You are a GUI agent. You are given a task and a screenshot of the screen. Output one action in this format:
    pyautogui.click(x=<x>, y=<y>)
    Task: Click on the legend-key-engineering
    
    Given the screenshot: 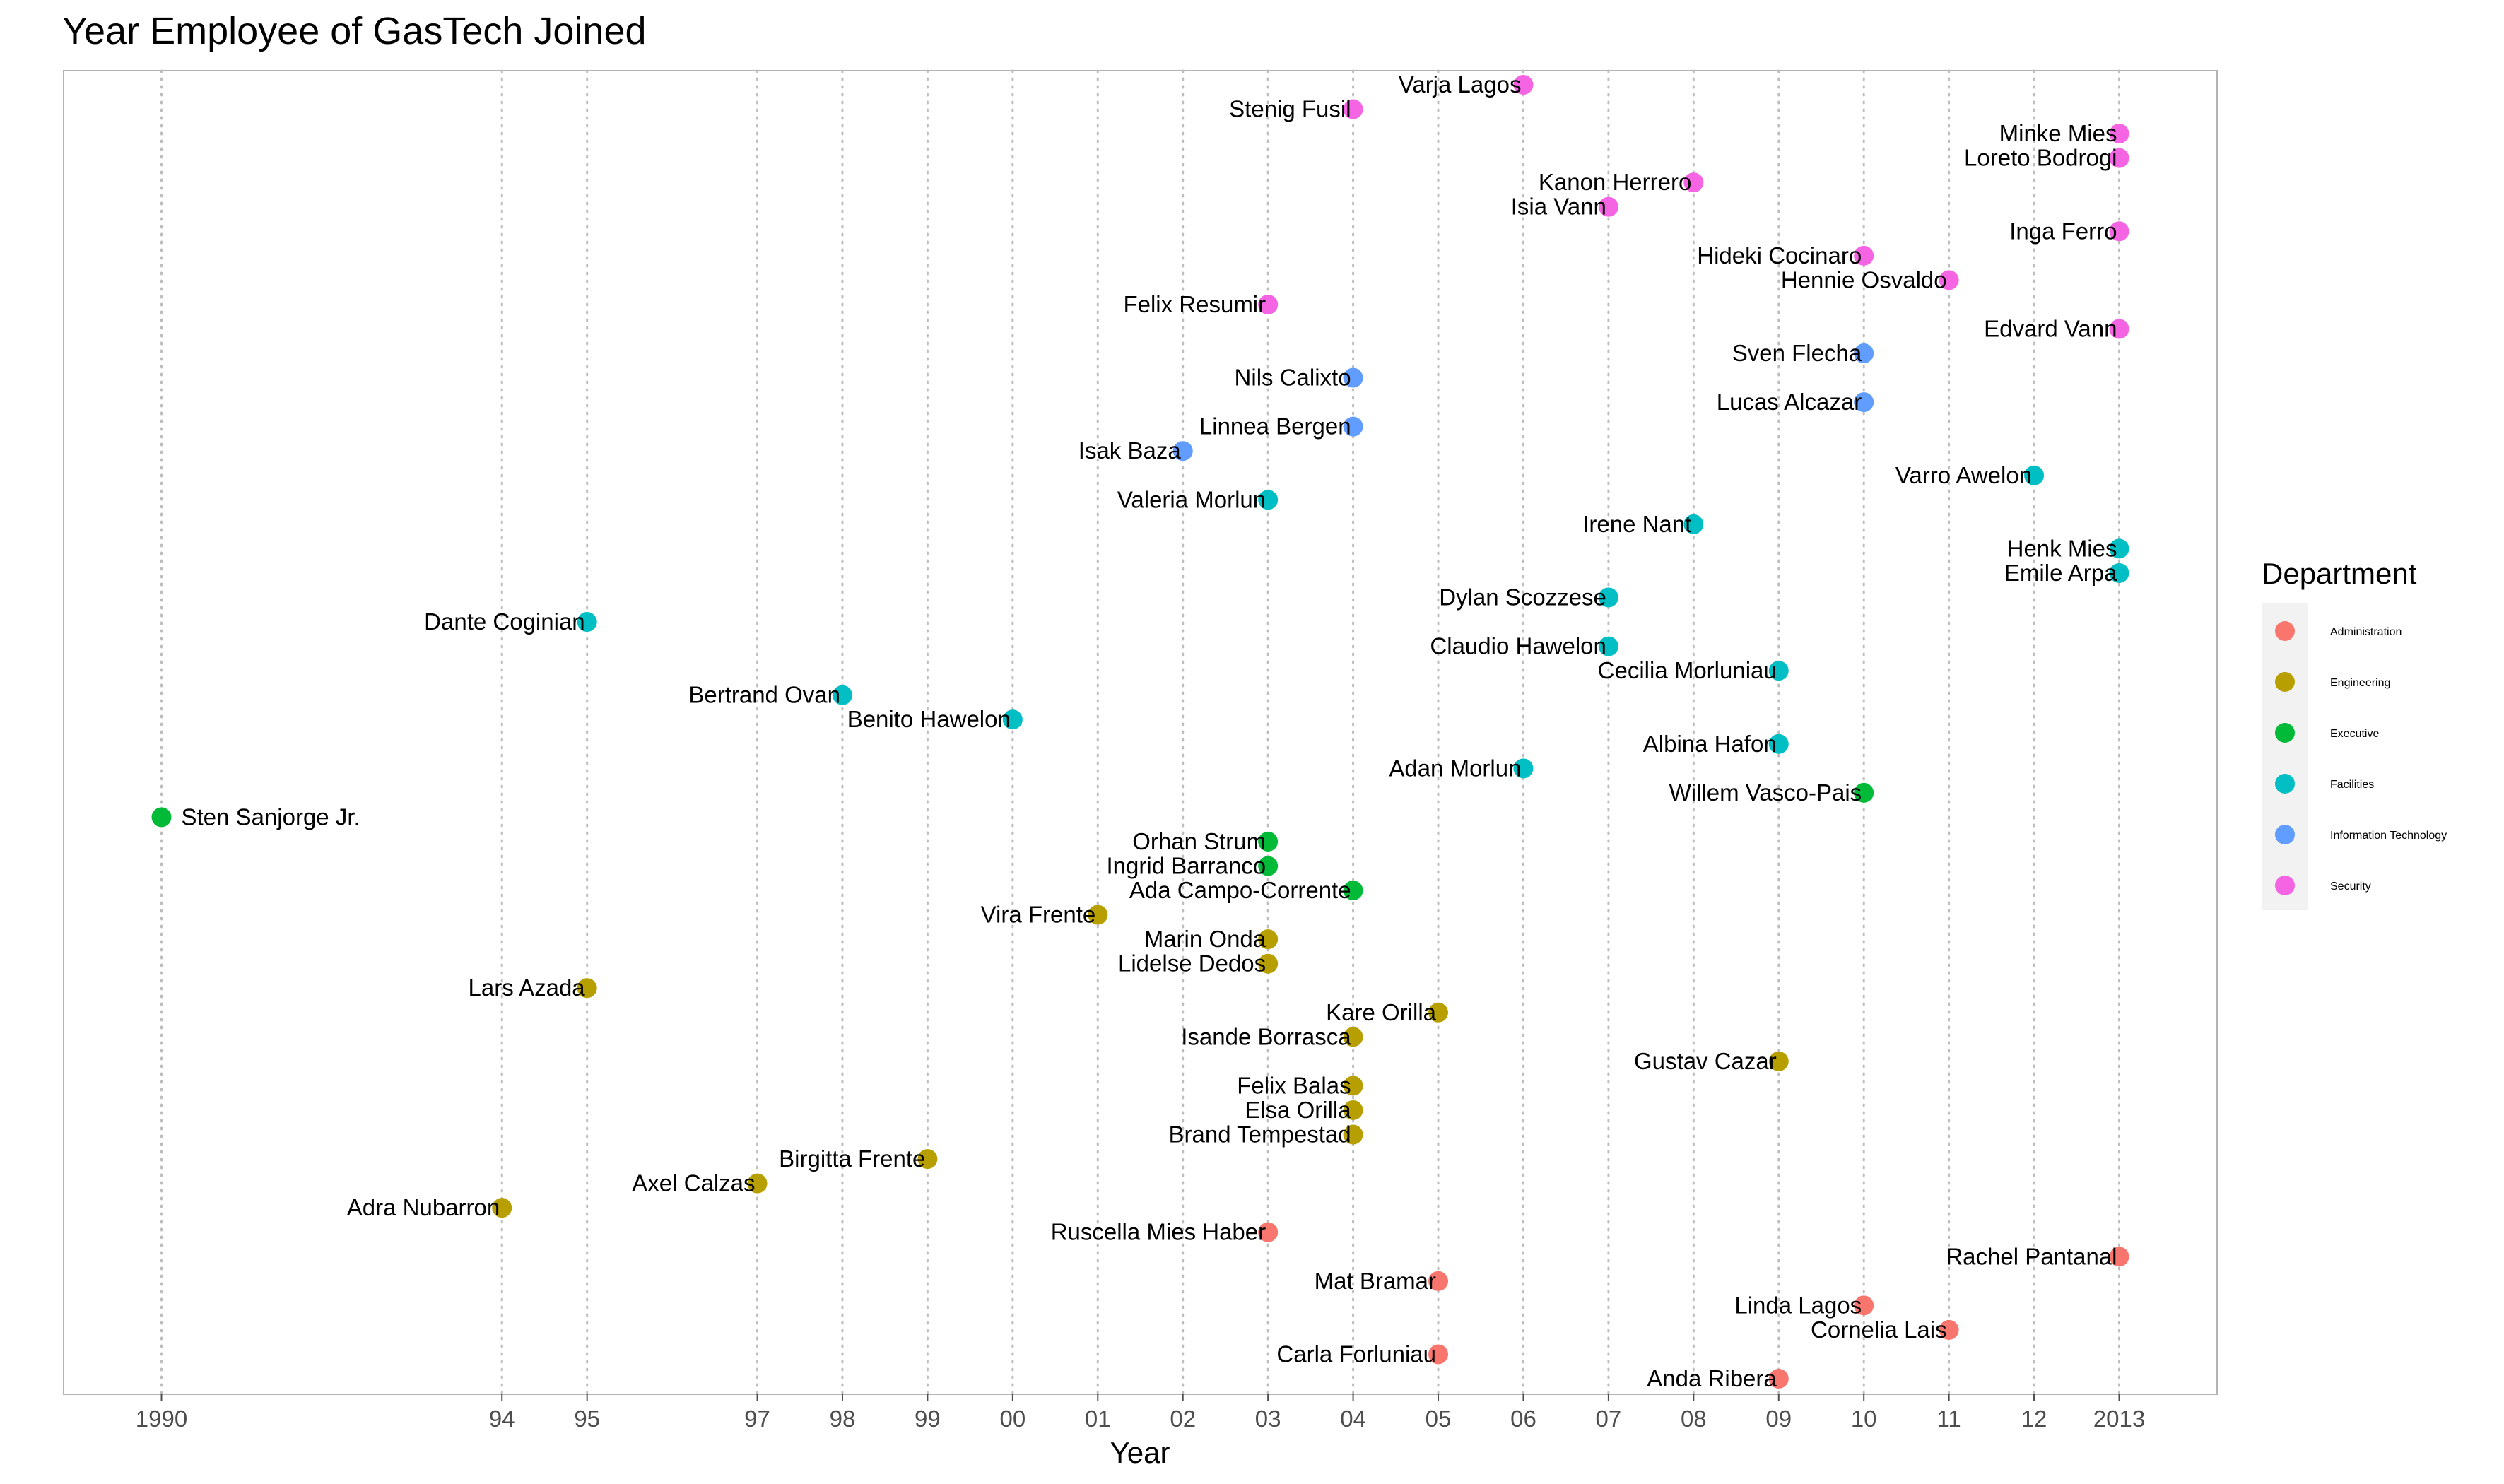 What is the action you would take?
    pyautogui.click(x=2285, y=682)
    